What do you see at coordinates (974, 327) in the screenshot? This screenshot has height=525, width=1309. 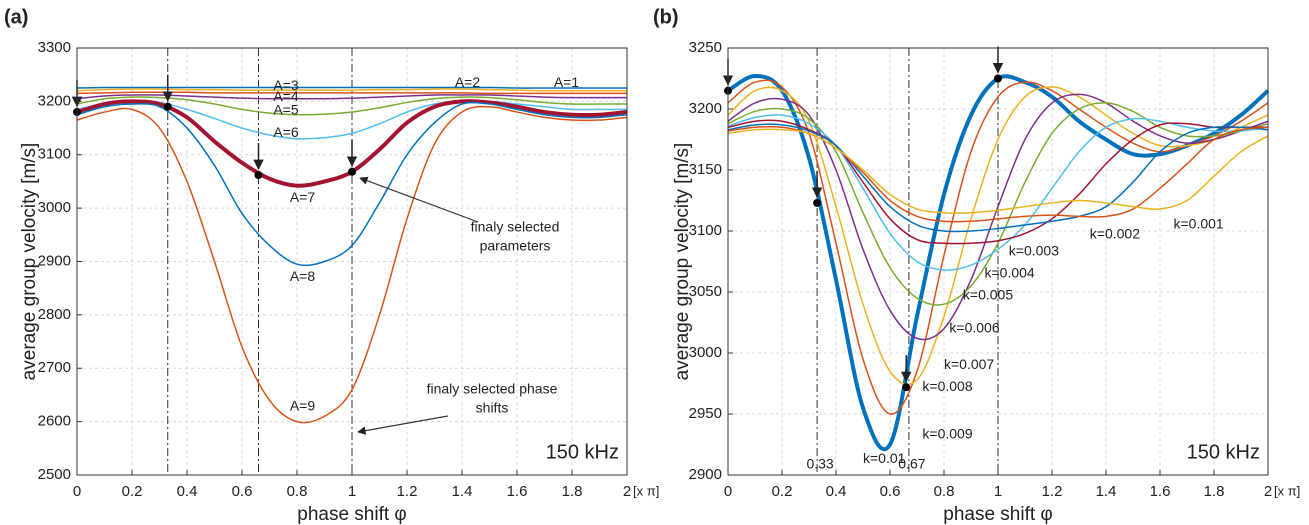 I see `series-label: k=0.006` at bounding box center [974, 327].